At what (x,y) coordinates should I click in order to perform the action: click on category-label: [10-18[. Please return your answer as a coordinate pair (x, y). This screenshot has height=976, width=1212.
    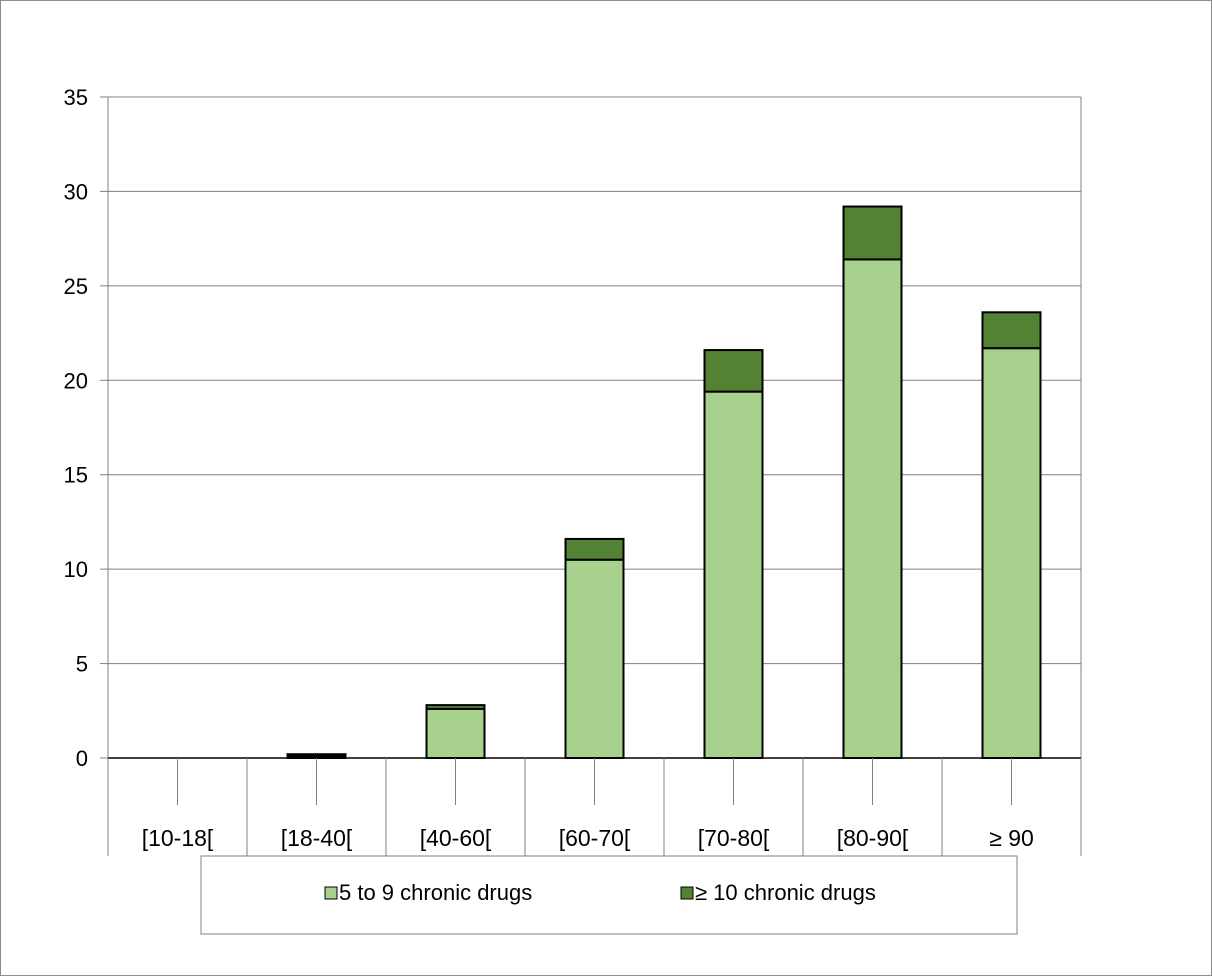
    Looking at the image, I should click on (178, 838).